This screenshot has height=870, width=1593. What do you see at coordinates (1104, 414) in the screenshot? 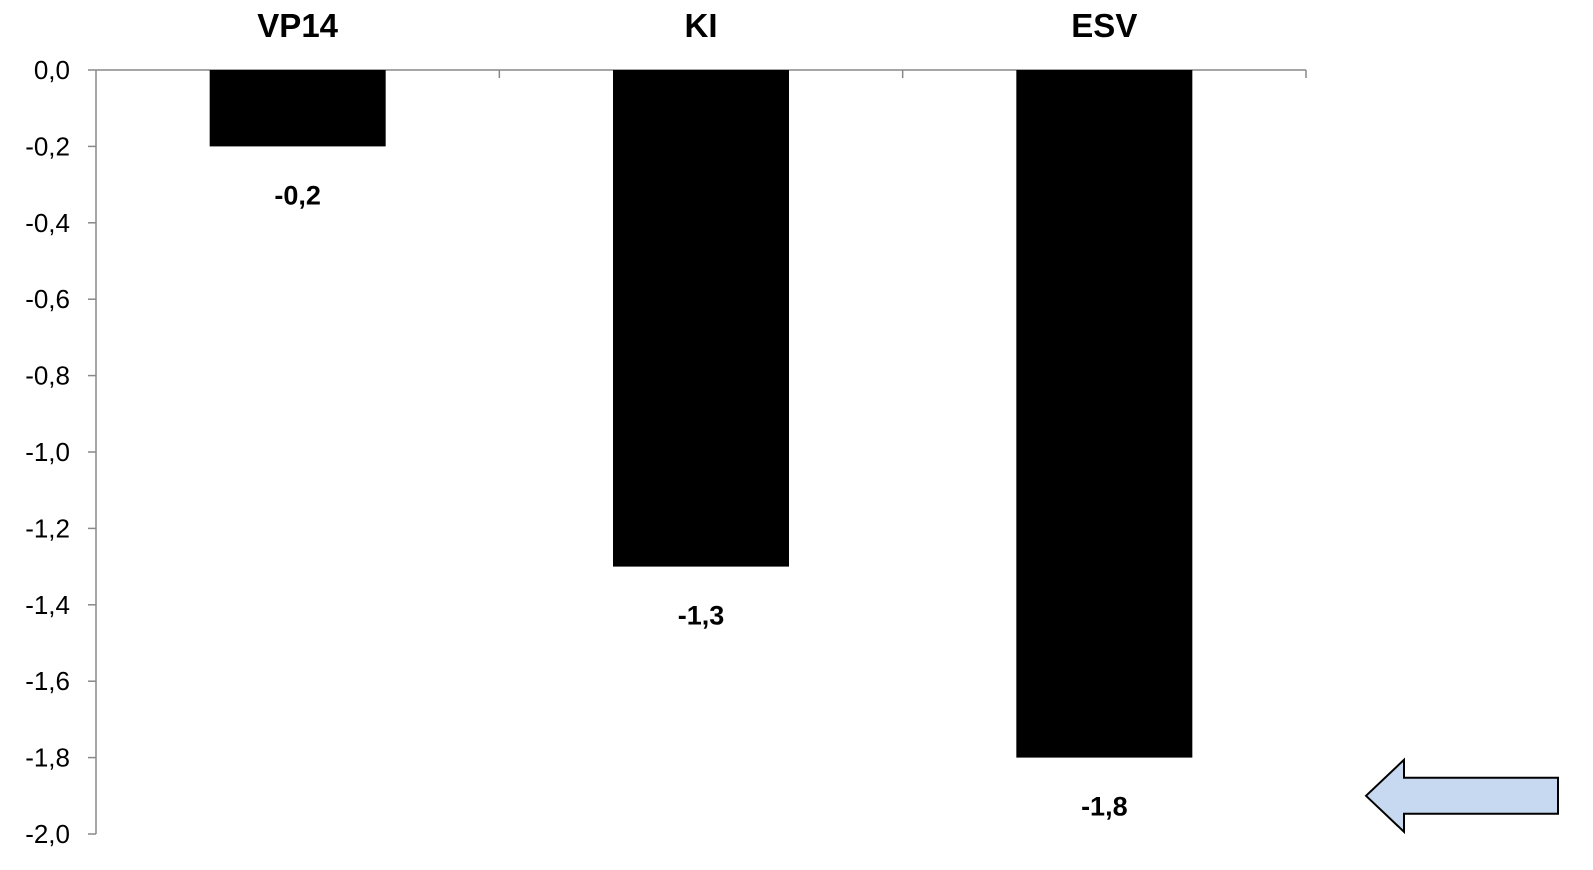
I see `bar-esv` at bounding box center [1104, 414].